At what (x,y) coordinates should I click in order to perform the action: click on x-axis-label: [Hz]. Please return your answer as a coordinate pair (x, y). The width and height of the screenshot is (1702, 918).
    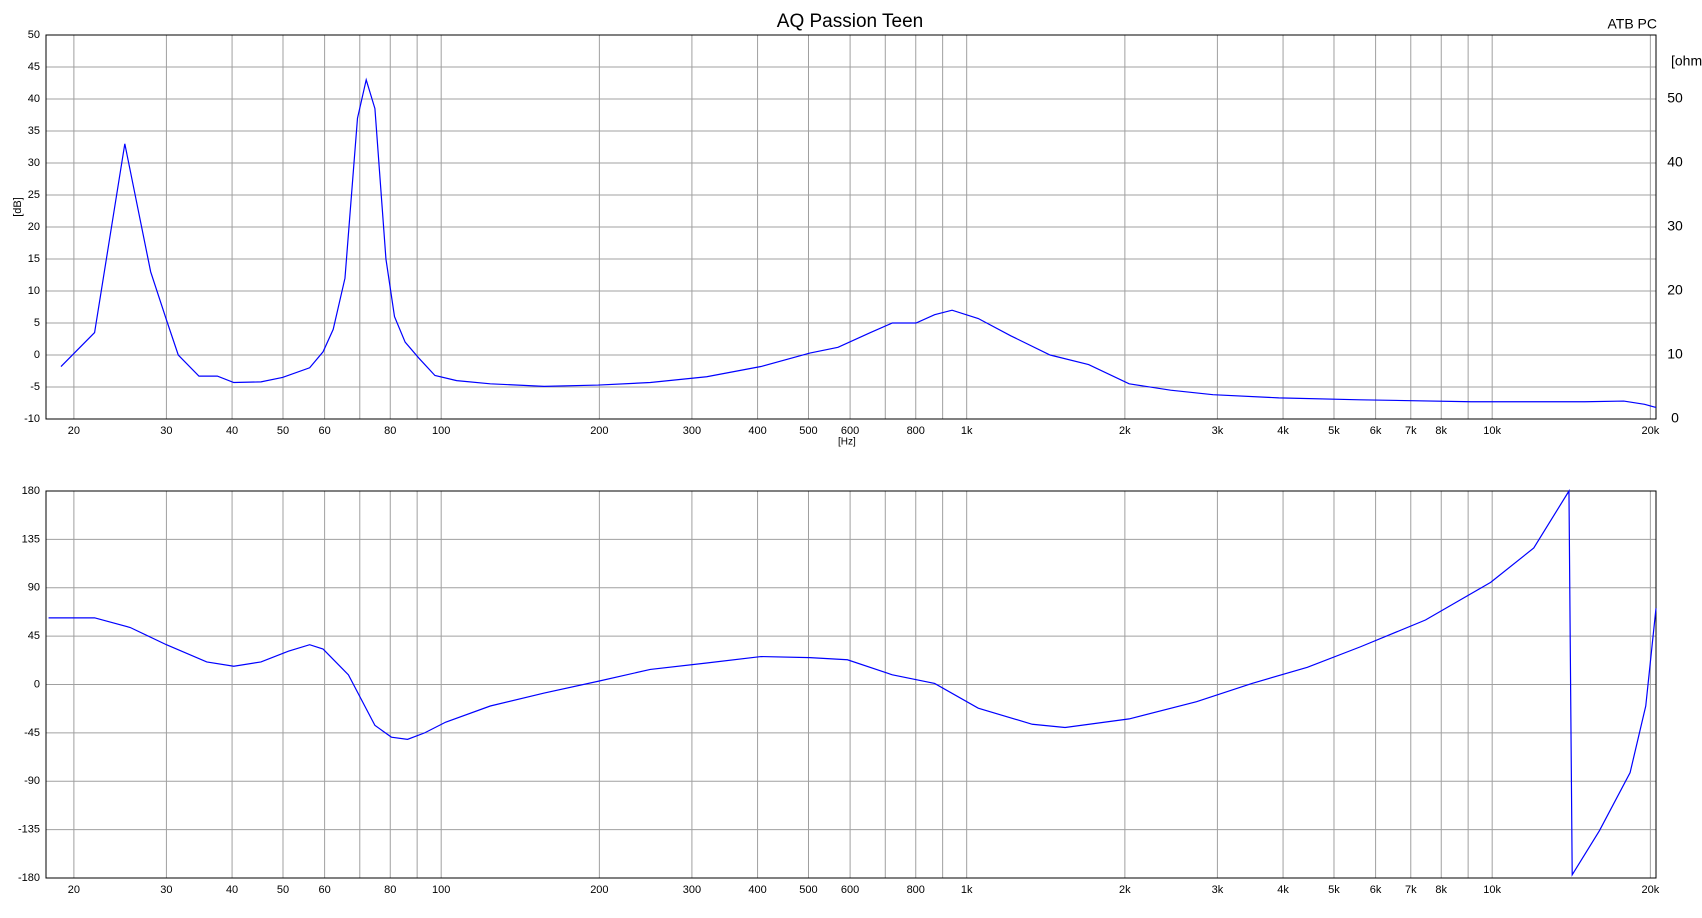
    Looking at the image, I should click on (847, 442).